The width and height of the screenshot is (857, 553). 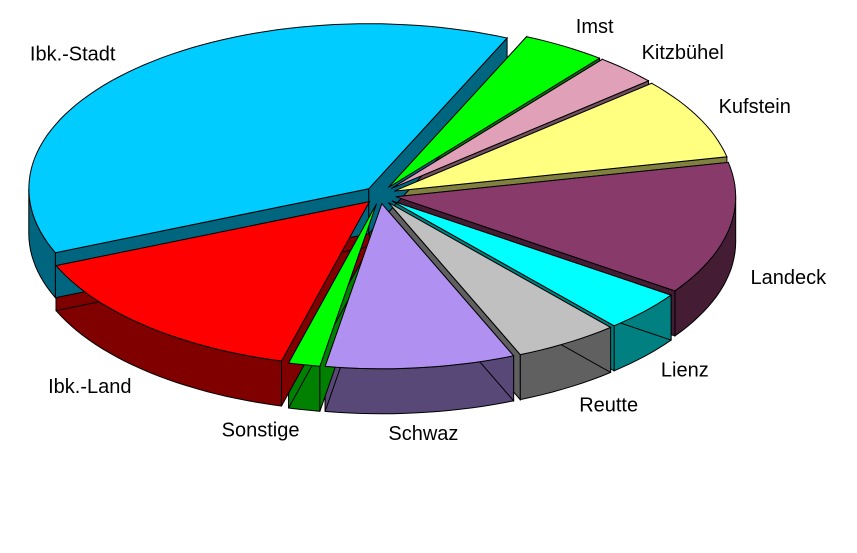 I want to click on slice-label: Kufstein, so click(x=755, y=107).